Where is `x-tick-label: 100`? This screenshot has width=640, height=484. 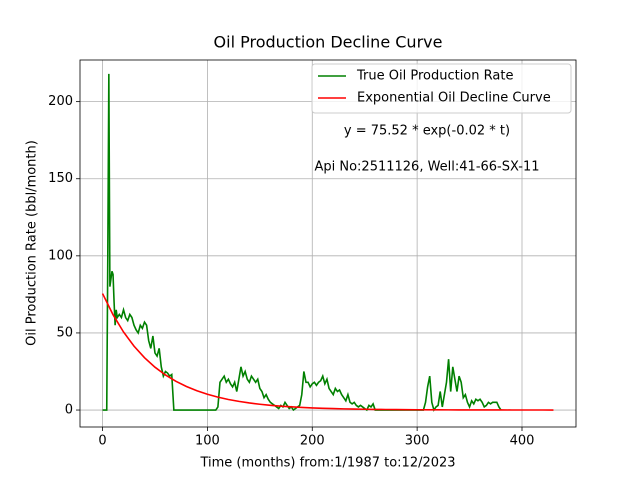 x-tick-label: 100 is located at coordinates (207, 441).